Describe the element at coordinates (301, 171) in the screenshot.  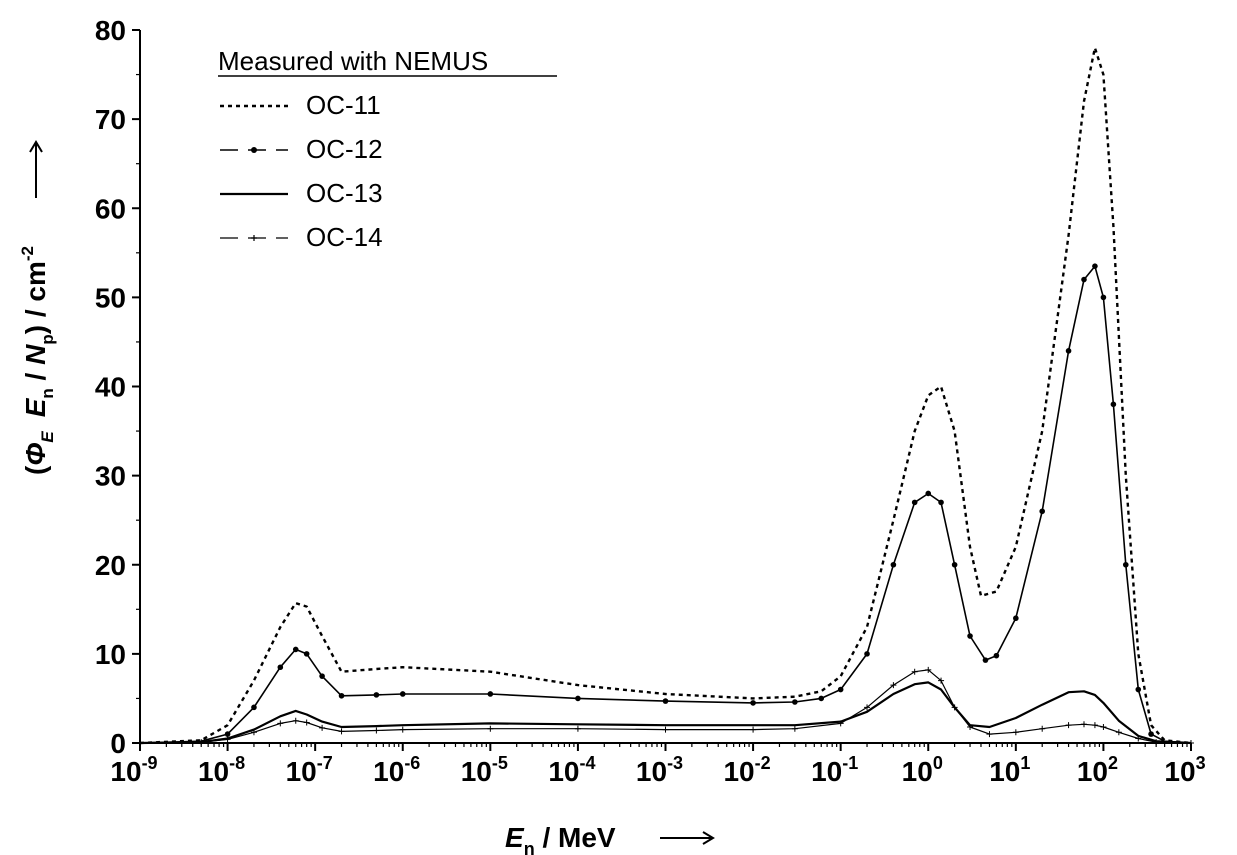
I see `legend-items: OC-11 OC-12 OC-13 OC-14` at that location.